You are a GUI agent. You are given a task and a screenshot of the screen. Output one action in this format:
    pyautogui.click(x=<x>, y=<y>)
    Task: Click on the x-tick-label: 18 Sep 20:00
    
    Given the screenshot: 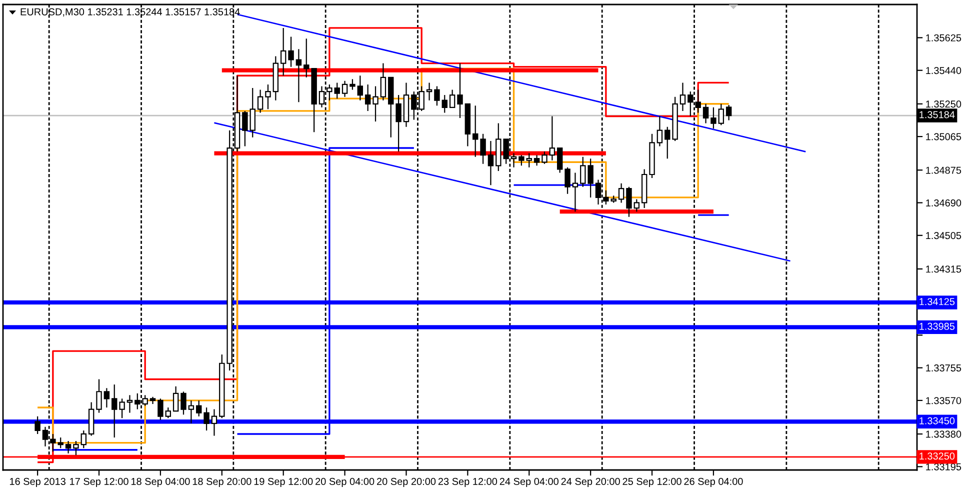 What is the action you would take?
    pyautogui.click(x=222, y=482)
    